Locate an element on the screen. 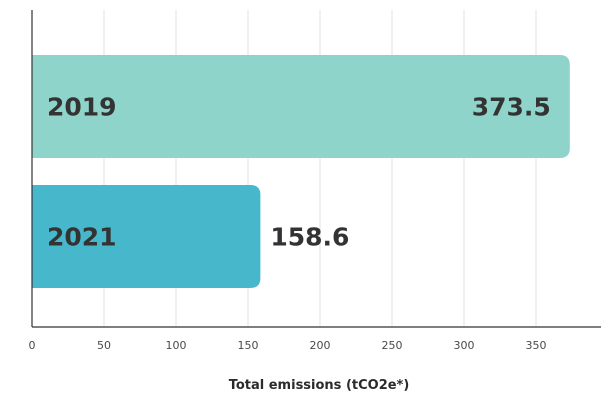  bar-2021 is located at coordinates (146, 236).